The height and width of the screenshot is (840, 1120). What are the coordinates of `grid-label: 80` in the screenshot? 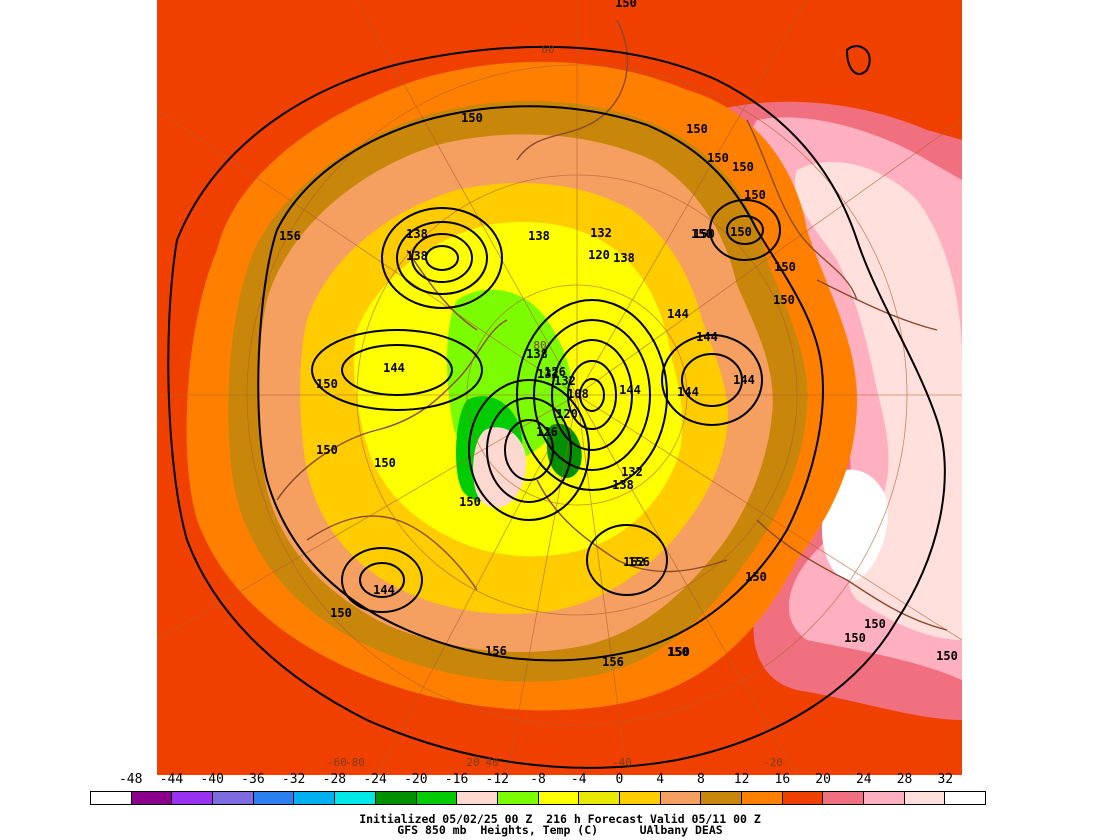 It's located at (539, 345).